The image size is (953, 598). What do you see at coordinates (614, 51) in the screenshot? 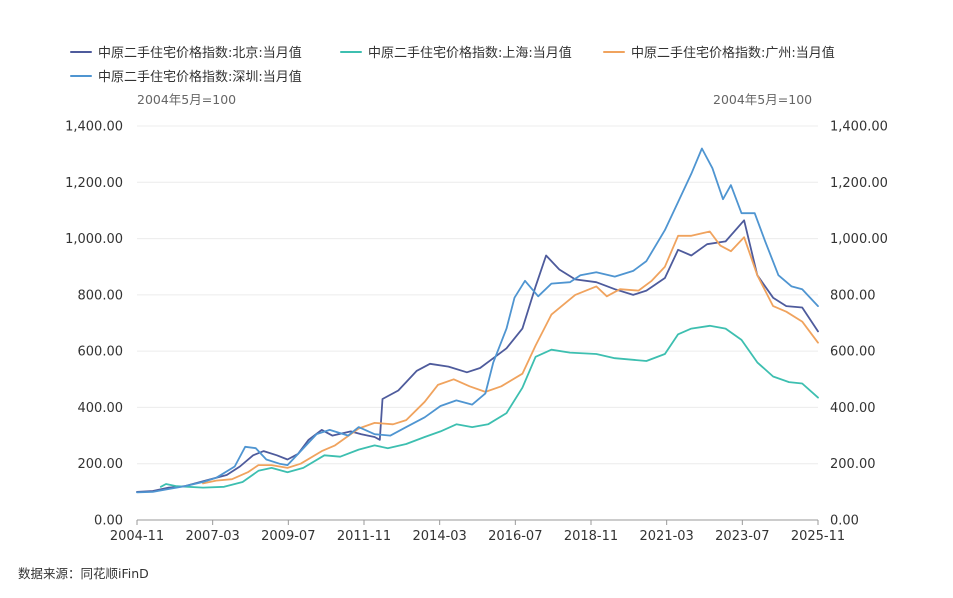
I see `legend-swatch-guangzhou` at bounding box center [614, 51].